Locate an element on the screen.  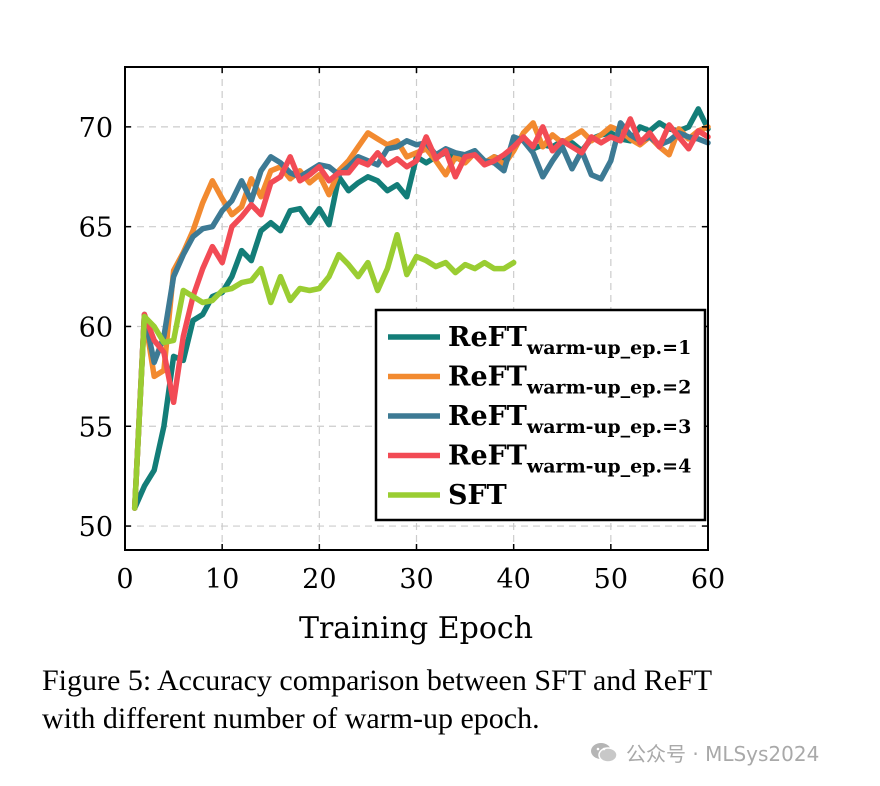
x-tick-label: 50 is located at coordinates (611, 579).